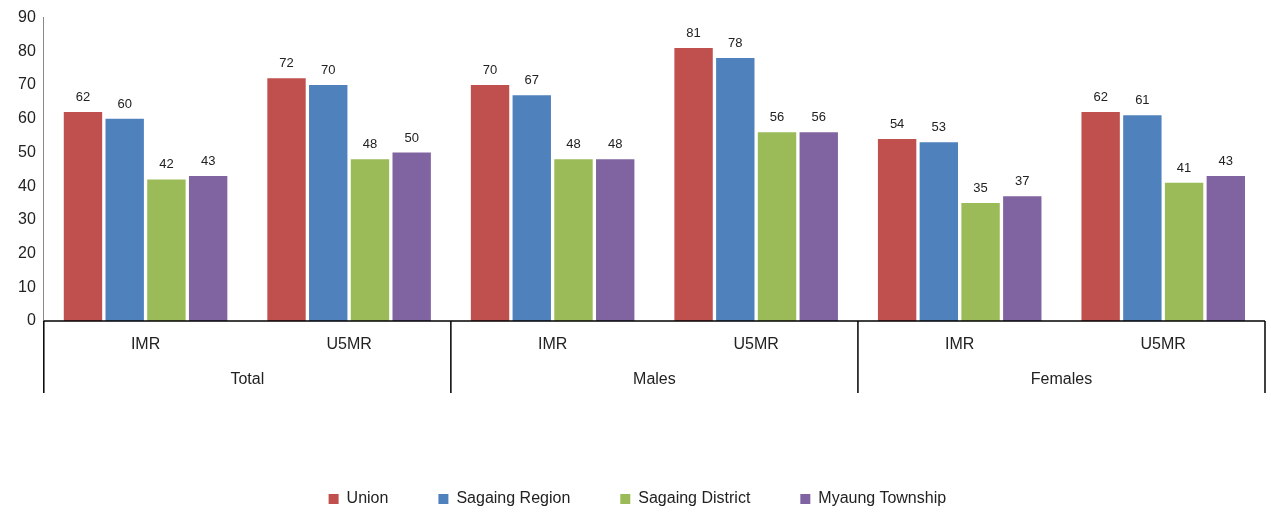  Describe the element at coordinates (27, 151) in the screenshot. I see `y-tick-label: 50` at that location.